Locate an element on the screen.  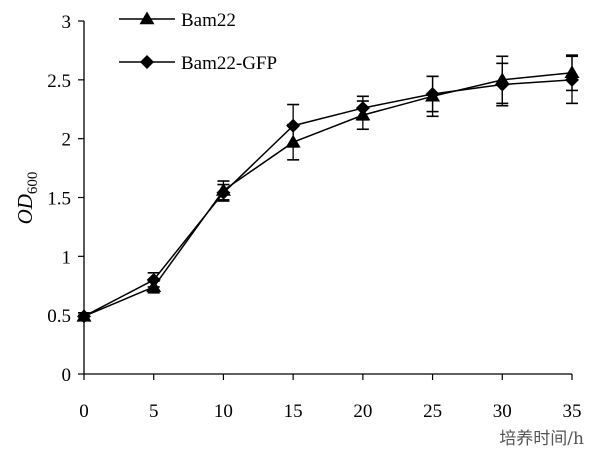
x-tick-label: 5 is located at coordinates (154, 411).